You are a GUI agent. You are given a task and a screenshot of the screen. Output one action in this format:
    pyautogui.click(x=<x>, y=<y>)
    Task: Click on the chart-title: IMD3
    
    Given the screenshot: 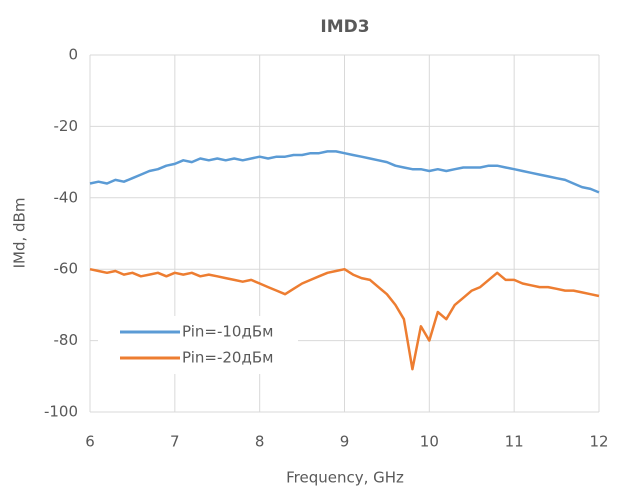 What is the action you would take?
    pyautogui.click(x=344, y=27)
    